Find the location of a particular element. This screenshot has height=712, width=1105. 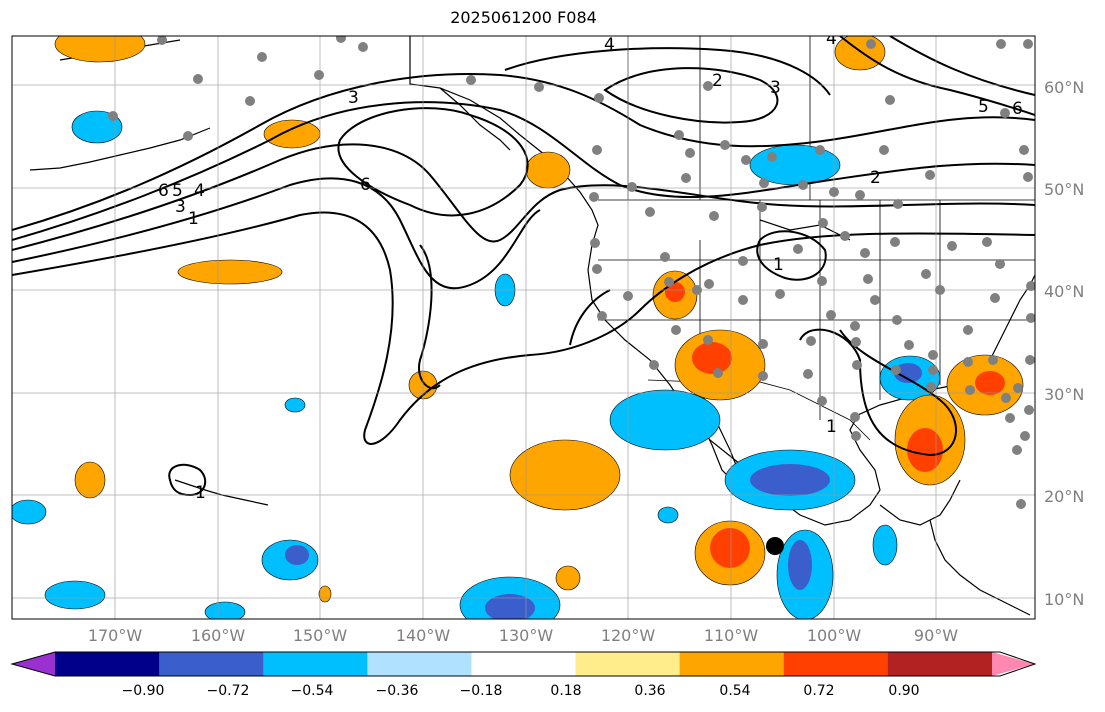

lon-label: 160°W is located at coordinates (218, 635).